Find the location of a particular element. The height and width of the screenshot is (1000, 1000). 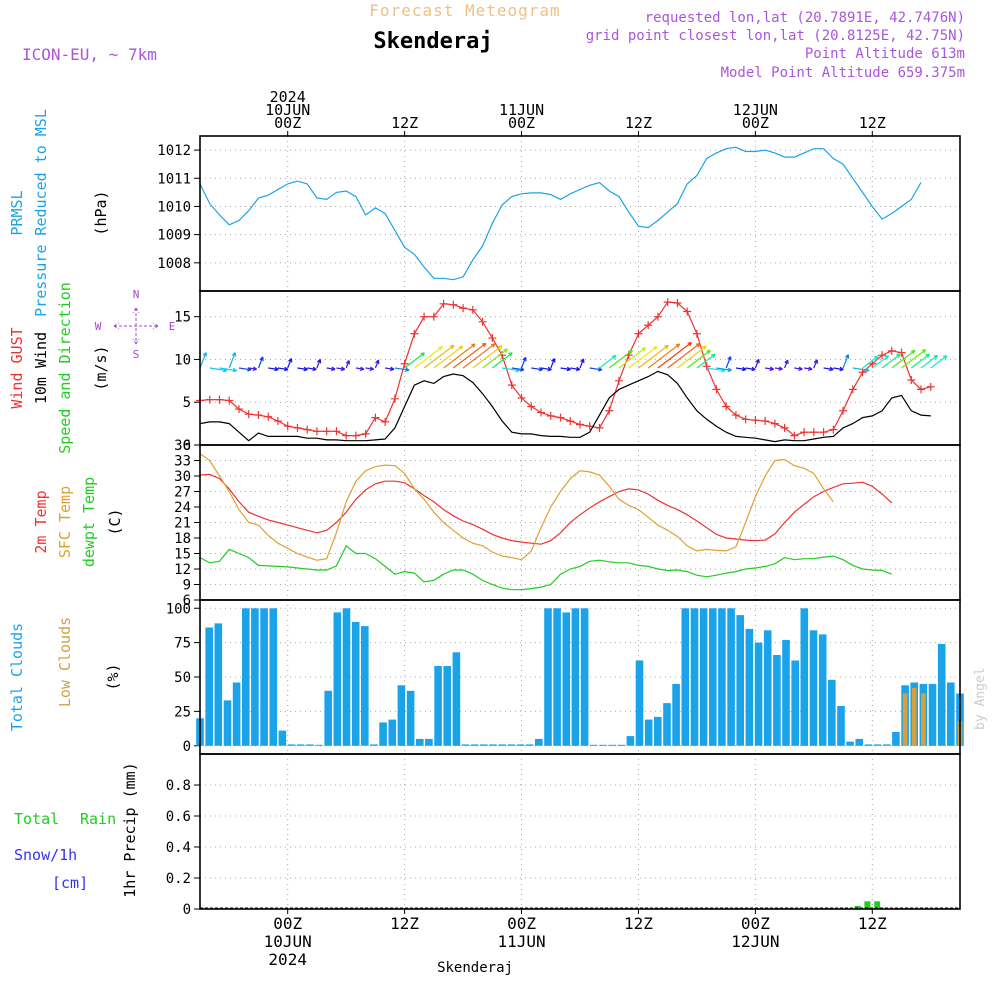

bottom-time-label: 2024 is located at coordinates (287, 959).